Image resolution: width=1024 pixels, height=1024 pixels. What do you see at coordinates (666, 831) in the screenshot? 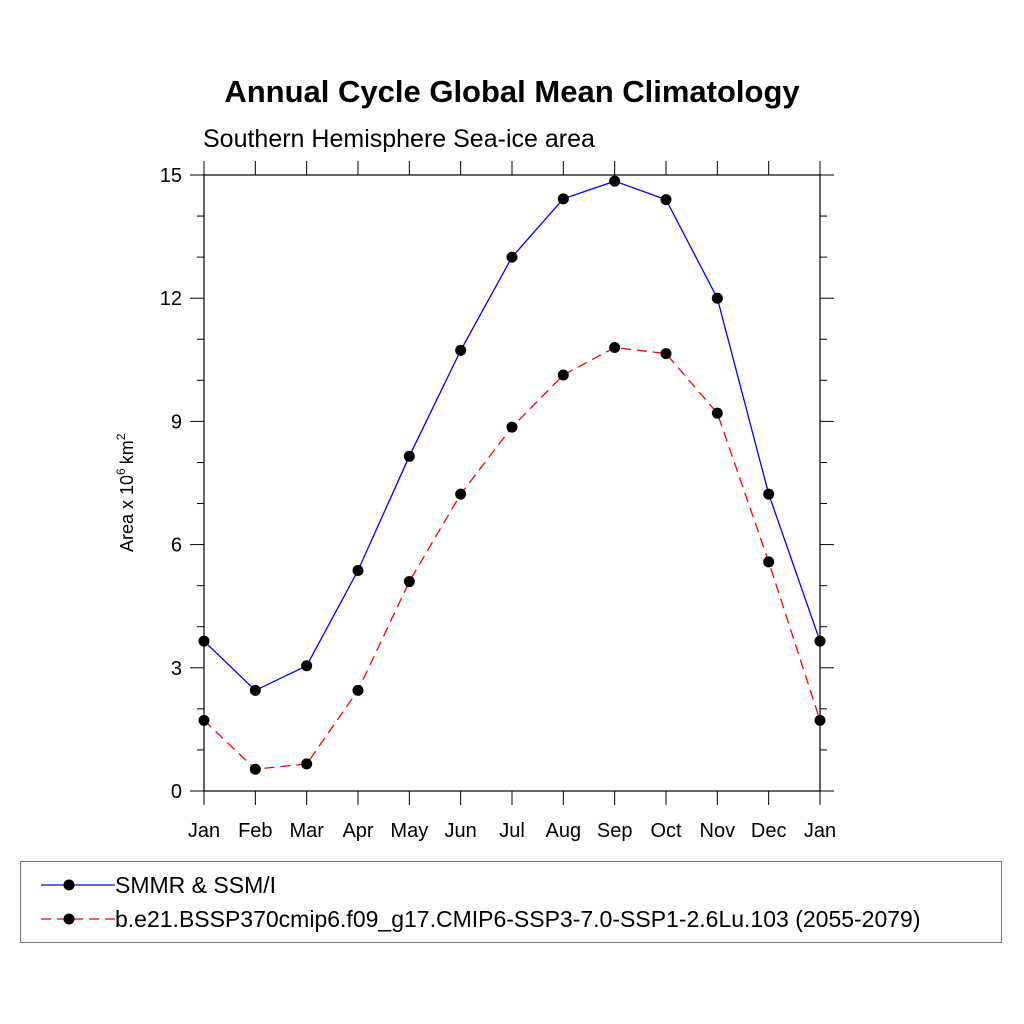
I see `x-tick-label: Oct` at bounding box center [666, 831].